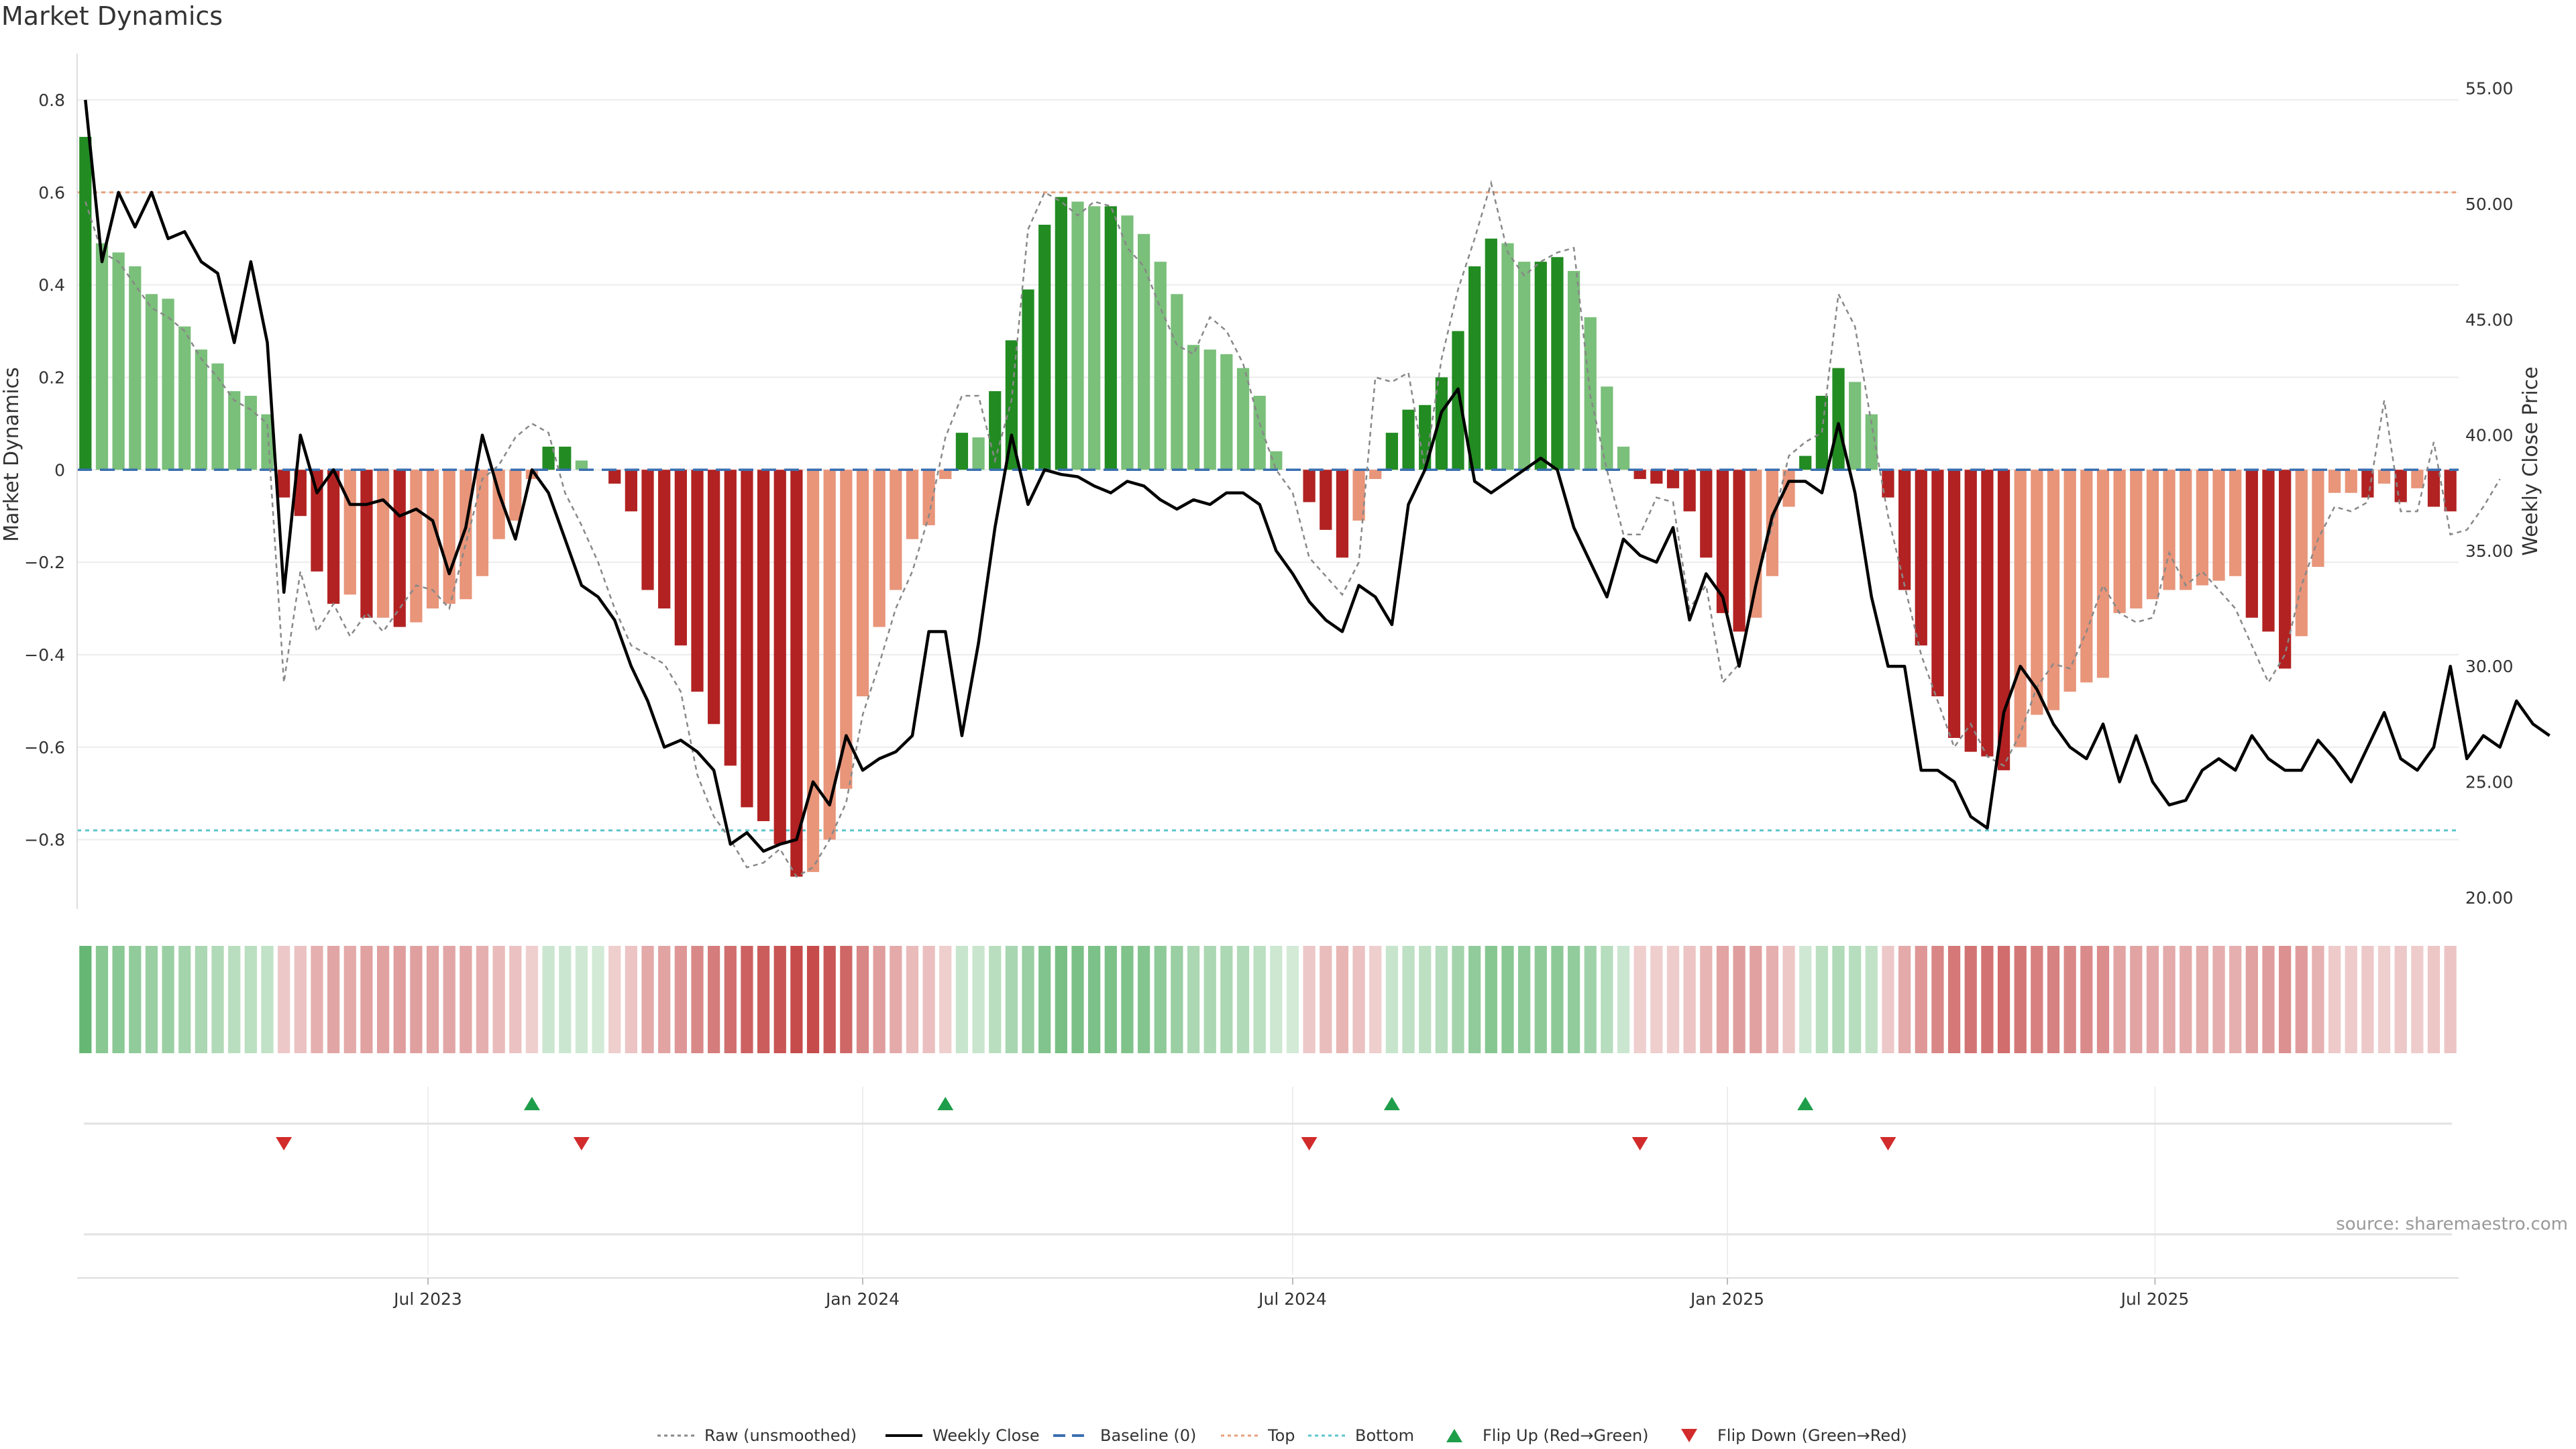 The image size is (2576, 1449). Describe the element at coordinates (1292, 1299) in the screenshot. I see `x-tick-label: Jul 2024` at that location.